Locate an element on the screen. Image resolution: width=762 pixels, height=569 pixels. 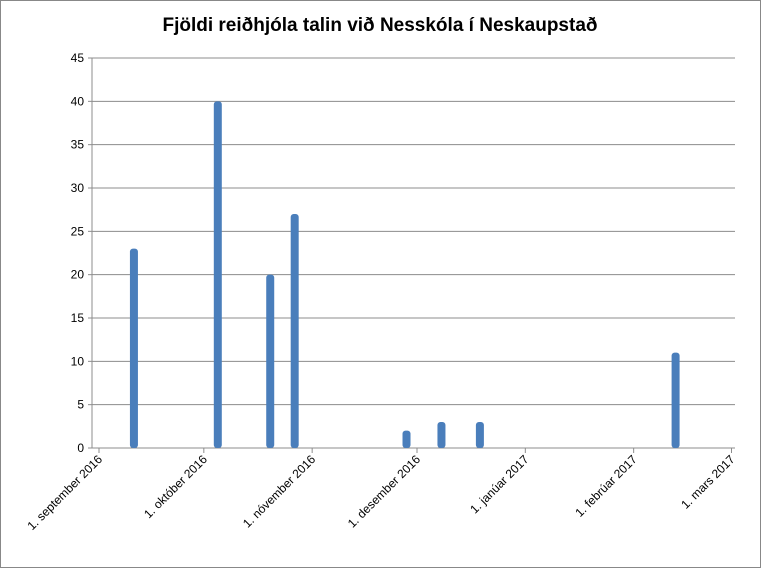
y-tick-label: 35 is located at coordinates (78, 145).